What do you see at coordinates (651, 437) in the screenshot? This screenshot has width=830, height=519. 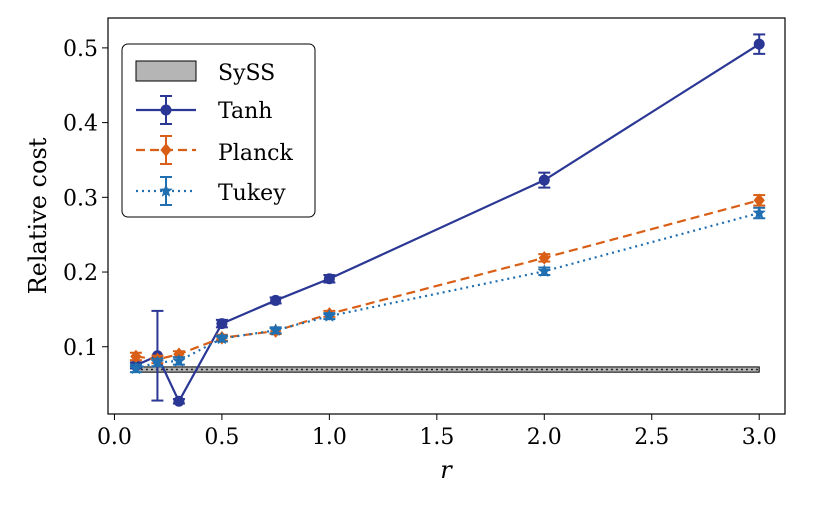 I see `x-tick-label: 2.5` at bounding box center [651, 437].